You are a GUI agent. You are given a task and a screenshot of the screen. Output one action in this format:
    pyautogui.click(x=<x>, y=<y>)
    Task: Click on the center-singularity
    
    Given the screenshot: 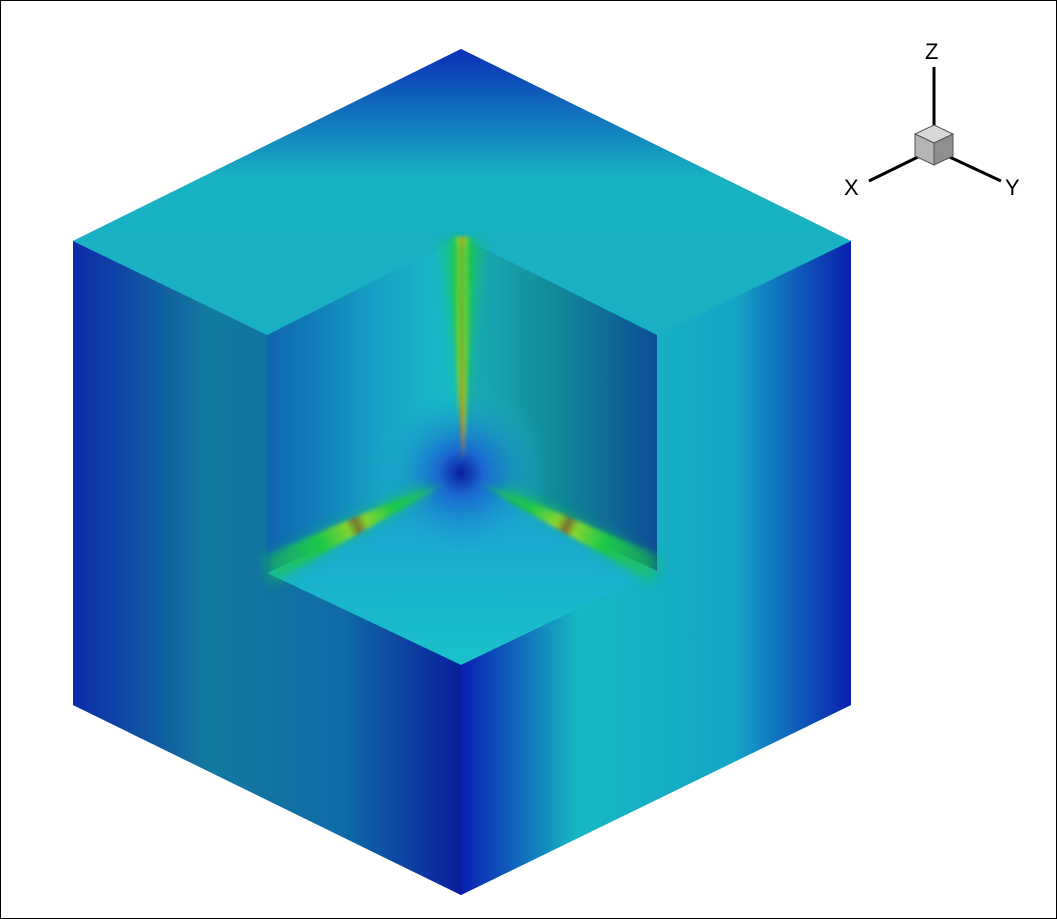 What is the action you would take?
    pyautogui.click(x=461, y=473)
    